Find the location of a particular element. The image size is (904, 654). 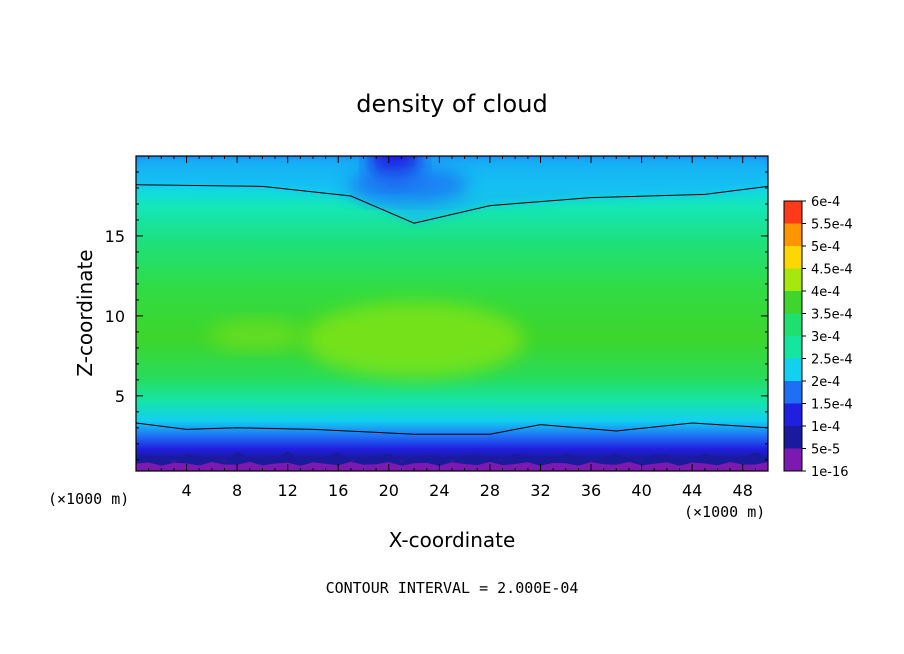

colorbar-label: 2.5e-4 is located at coordinates (832, 360).